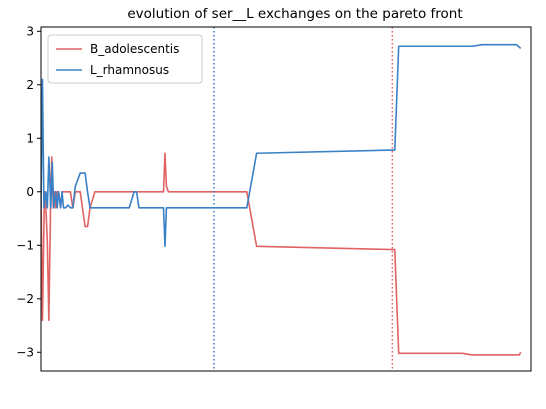 The height and width of the screenshot is (409, 546). I want to click on legend-box, so click(125, 59).